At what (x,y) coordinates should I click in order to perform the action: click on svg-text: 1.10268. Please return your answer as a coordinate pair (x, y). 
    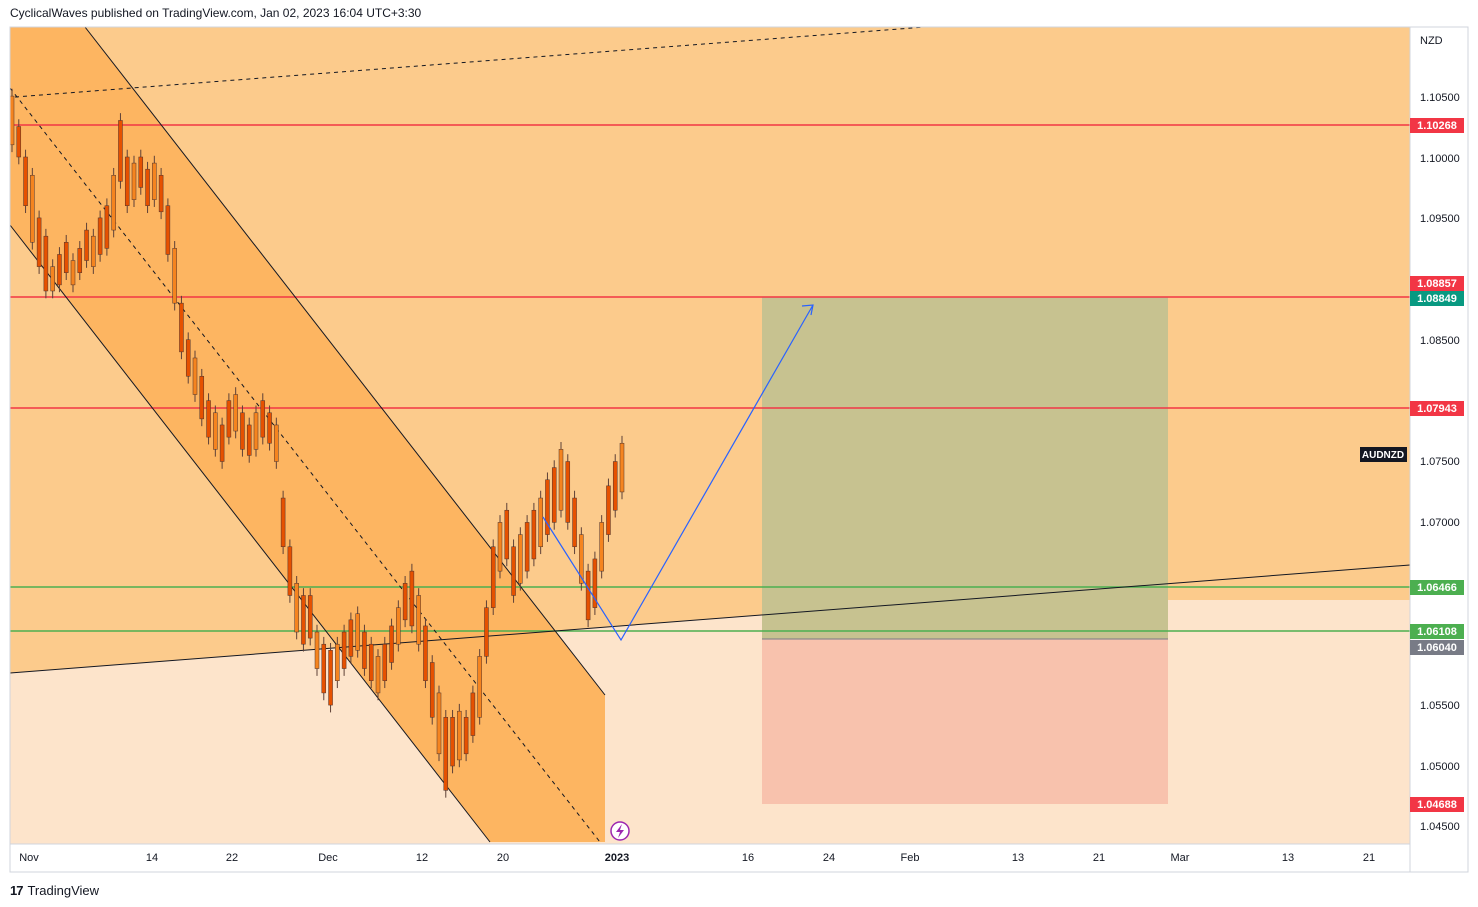
    Looking at the image, I should click on (1437, 126).